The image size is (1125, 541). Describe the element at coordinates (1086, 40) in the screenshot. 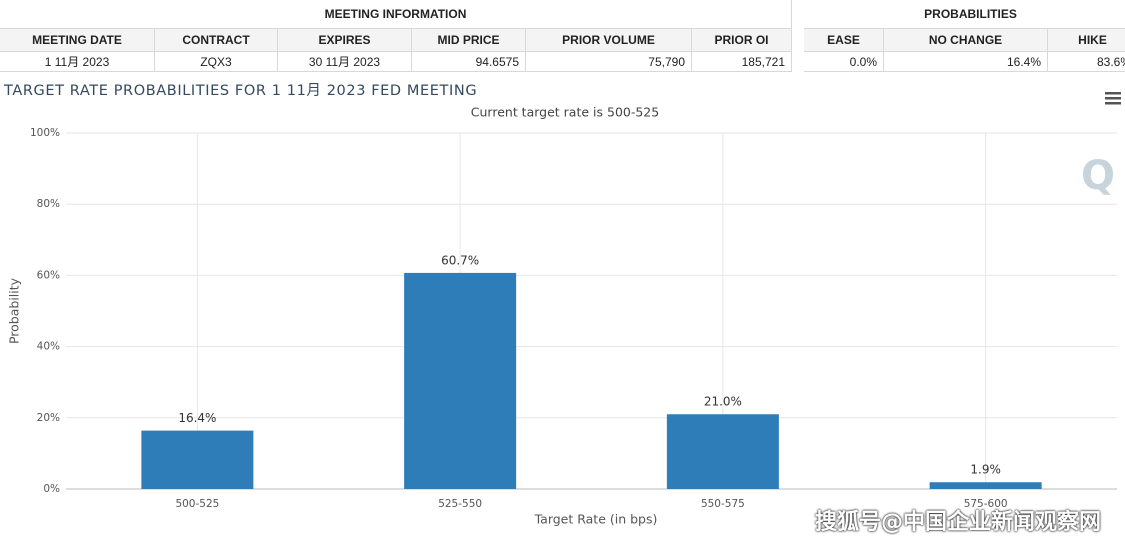

I see `column-header: HIKE` at that location.